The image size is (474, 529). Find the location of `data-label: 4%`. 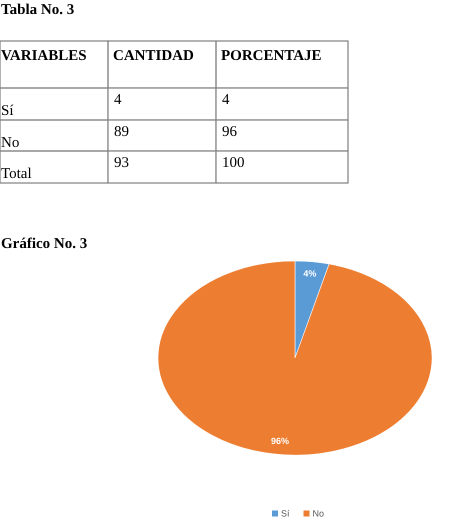

data-label: 4% is located at coordinates (309, 273).